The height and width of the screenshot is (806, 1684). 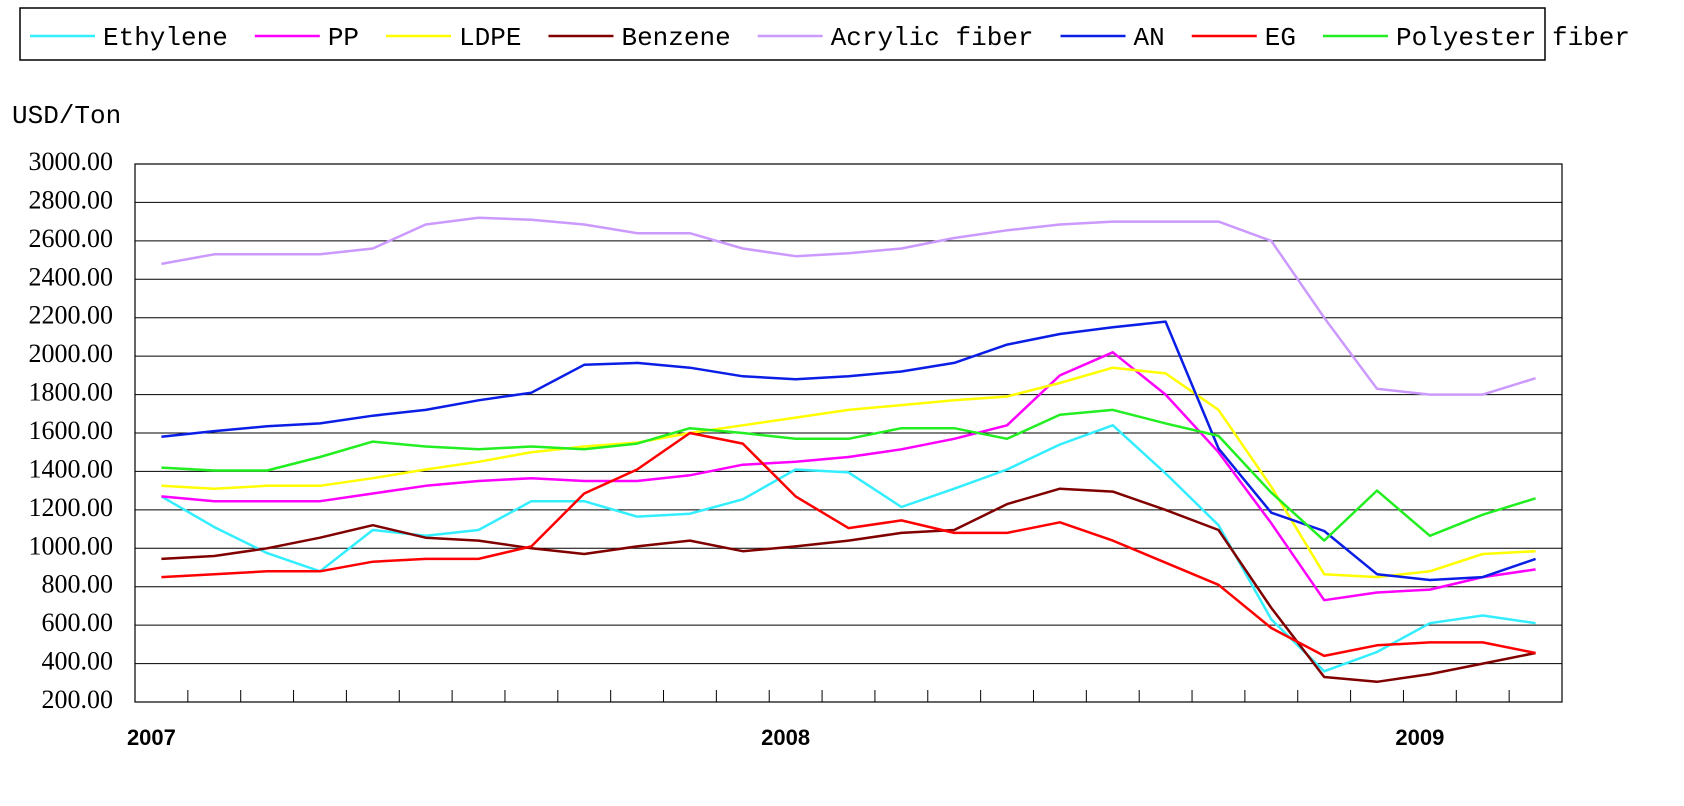 I want to click on y-tick-label: 600.00, so click(x=78, y=622).